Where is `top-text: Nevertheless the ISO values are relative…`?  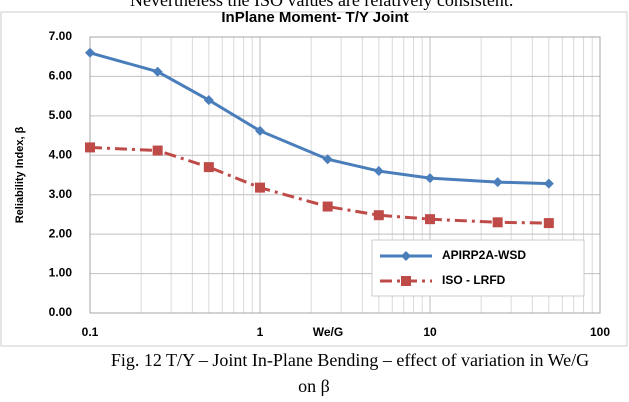 top-text: Nevertheless the ISO values are relative… is located at coordinates (321, 5).